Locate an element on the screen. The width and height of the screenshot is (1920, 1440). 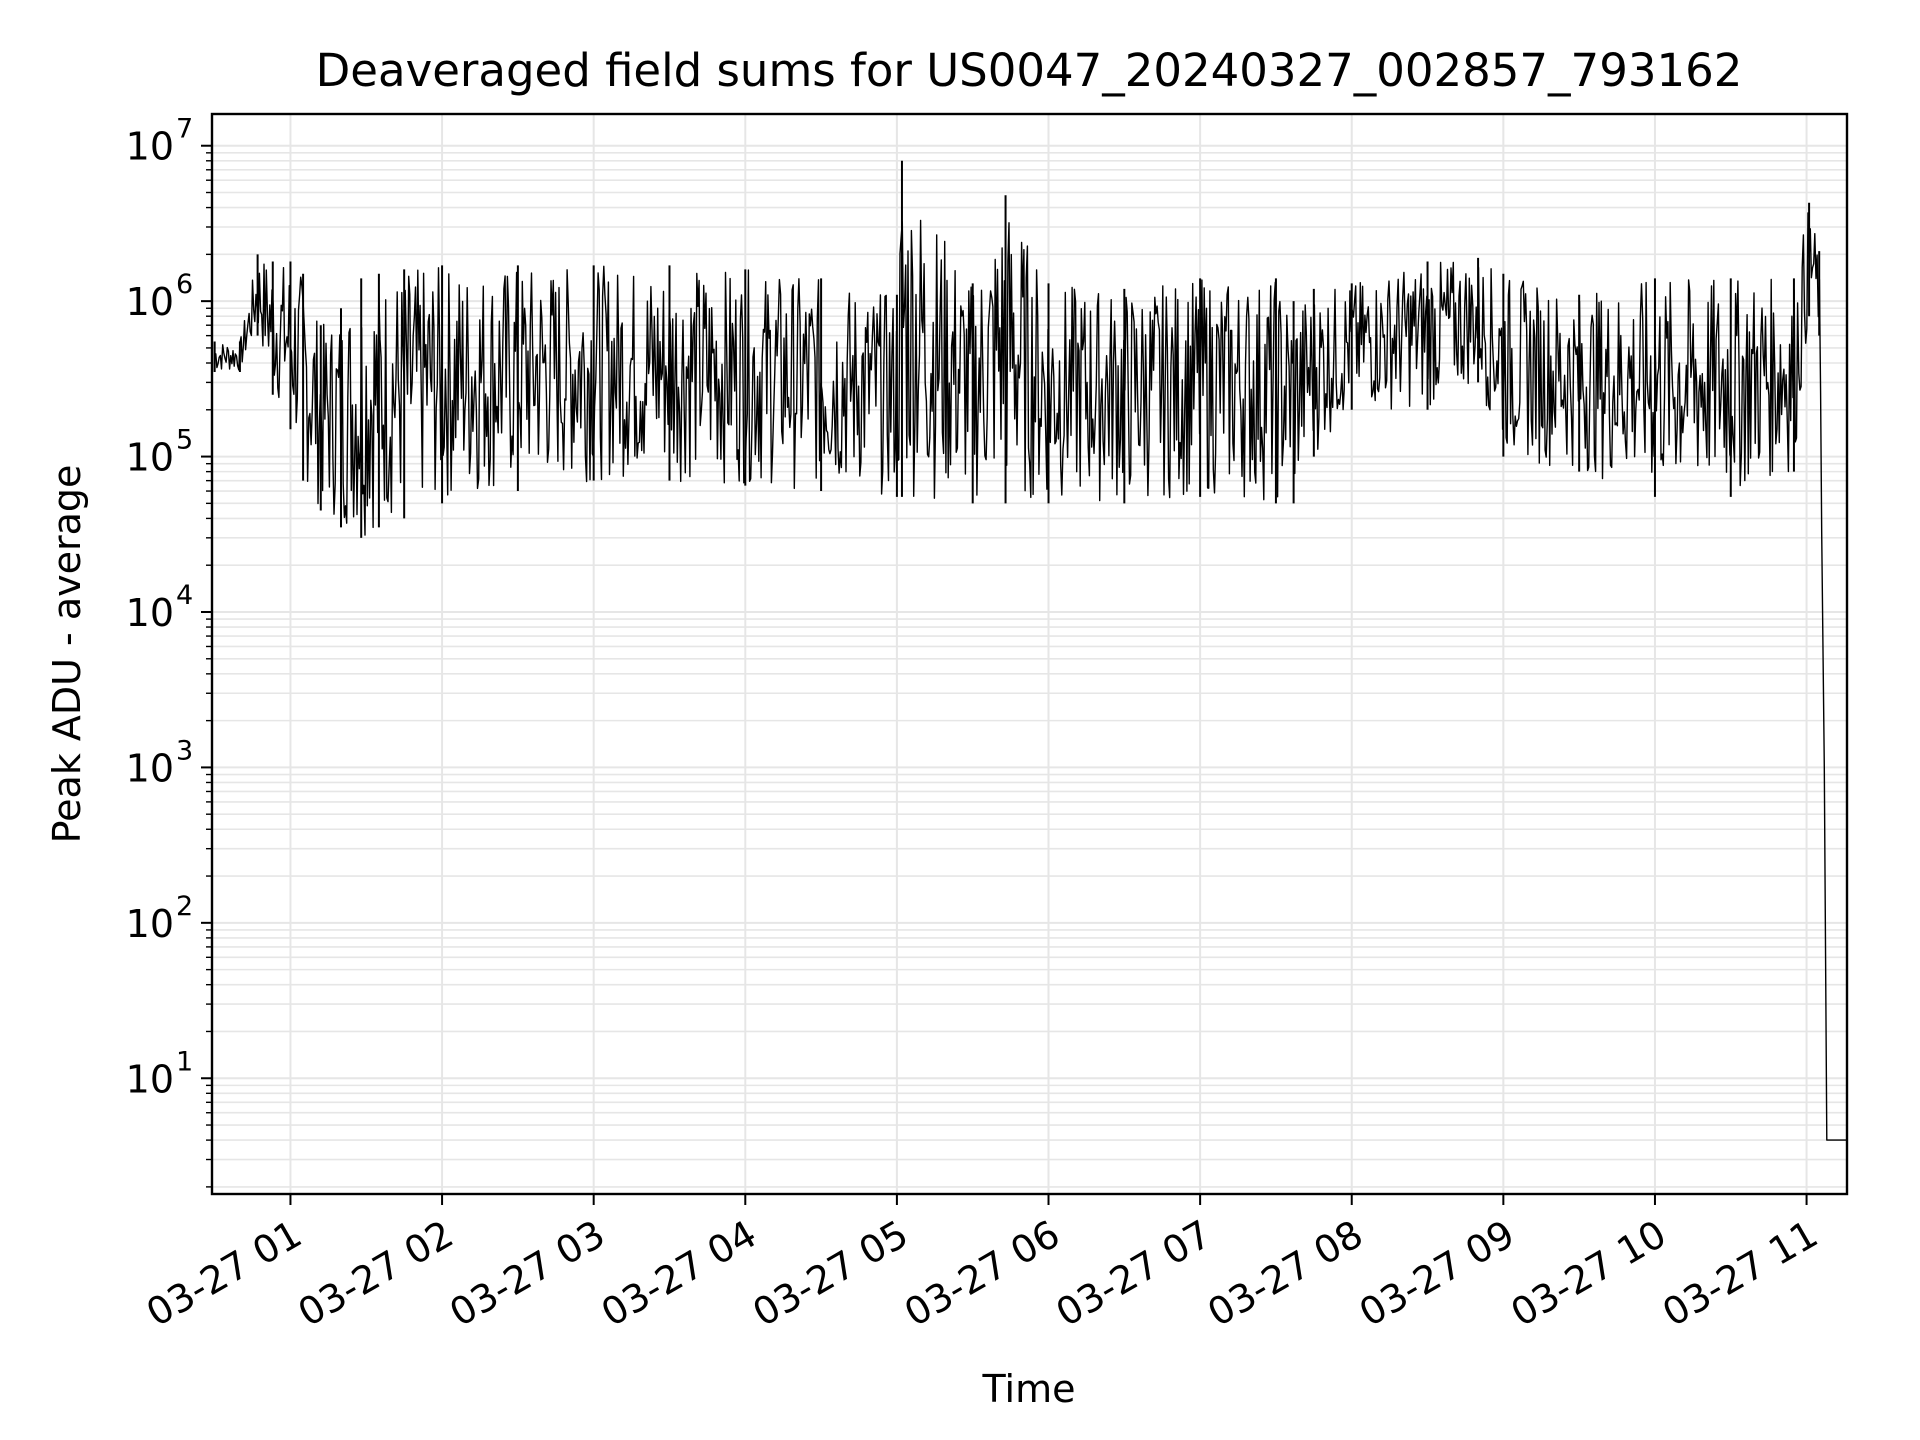
x-axis-label: Time is located at coordinates (1029, 1389).